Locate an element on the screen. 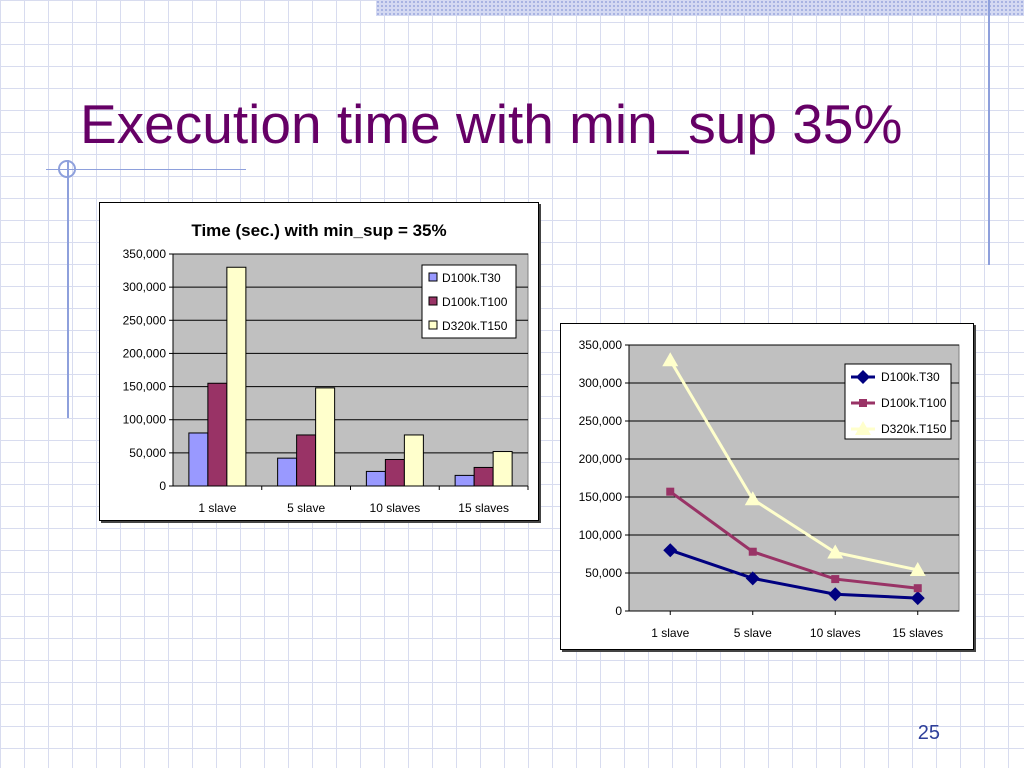 The image size is (1024, 768). left-decor-rule is located at coordinates (68, 289).